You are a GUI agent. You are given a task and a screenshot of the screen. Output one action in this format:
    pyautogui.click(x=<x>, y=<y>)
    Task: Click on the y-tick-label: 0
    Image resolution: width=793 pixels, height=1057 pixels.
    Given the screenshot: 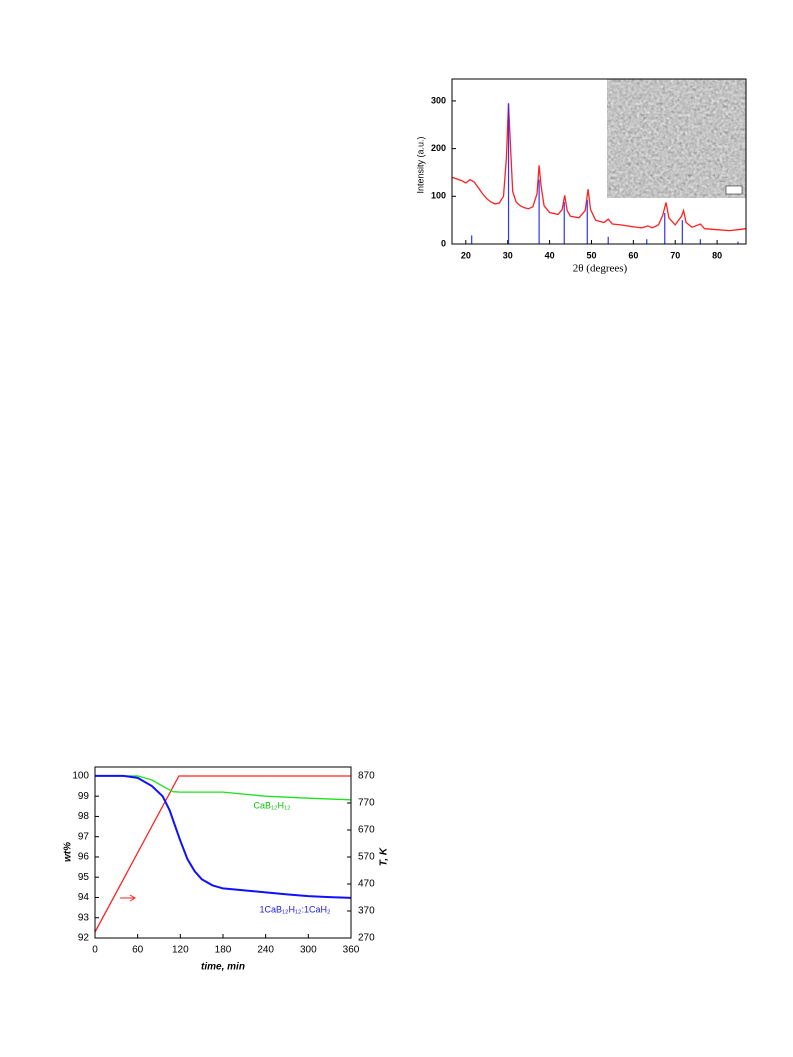 What is the action you would take?
    pyautogui.click(x=443, y=243)
    